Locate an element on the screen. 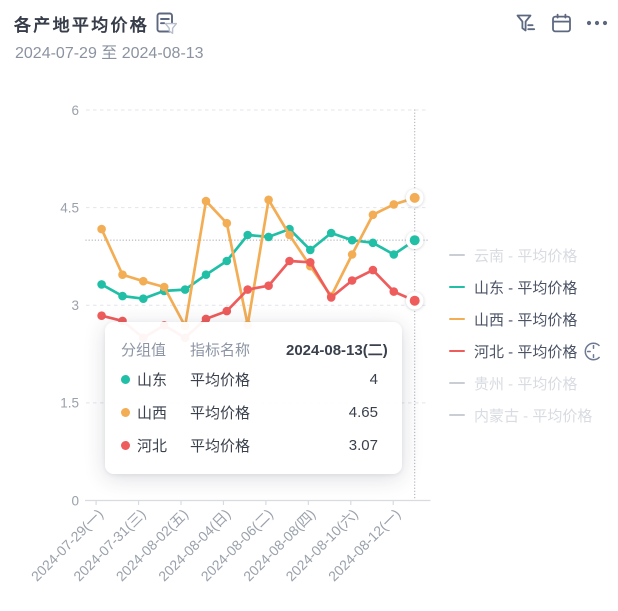 This screenshot has height=611, width=618. svg-text: 1.5 is located at coordinates (69, 403).